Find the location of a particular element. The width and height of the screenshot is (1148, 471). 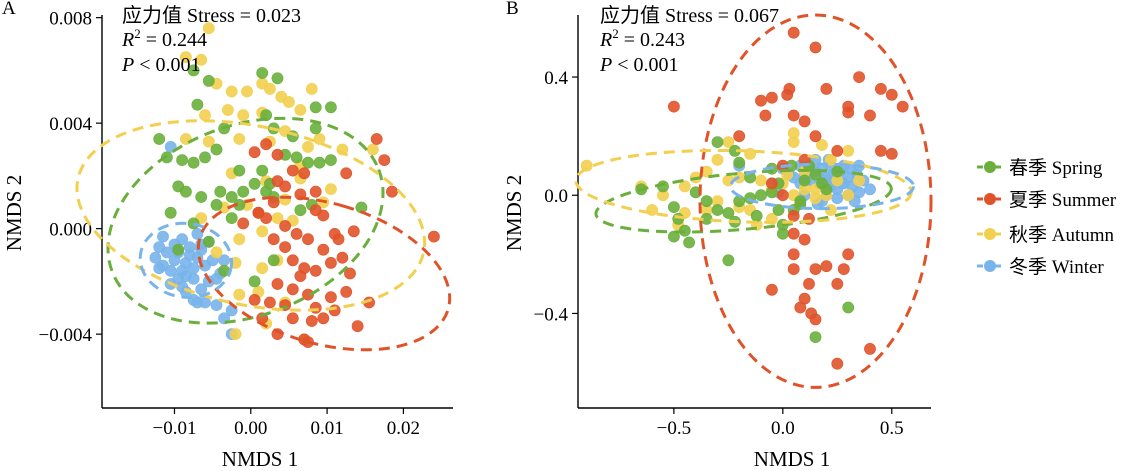

panel-a-letter: A is located at coordinates (9, 9).